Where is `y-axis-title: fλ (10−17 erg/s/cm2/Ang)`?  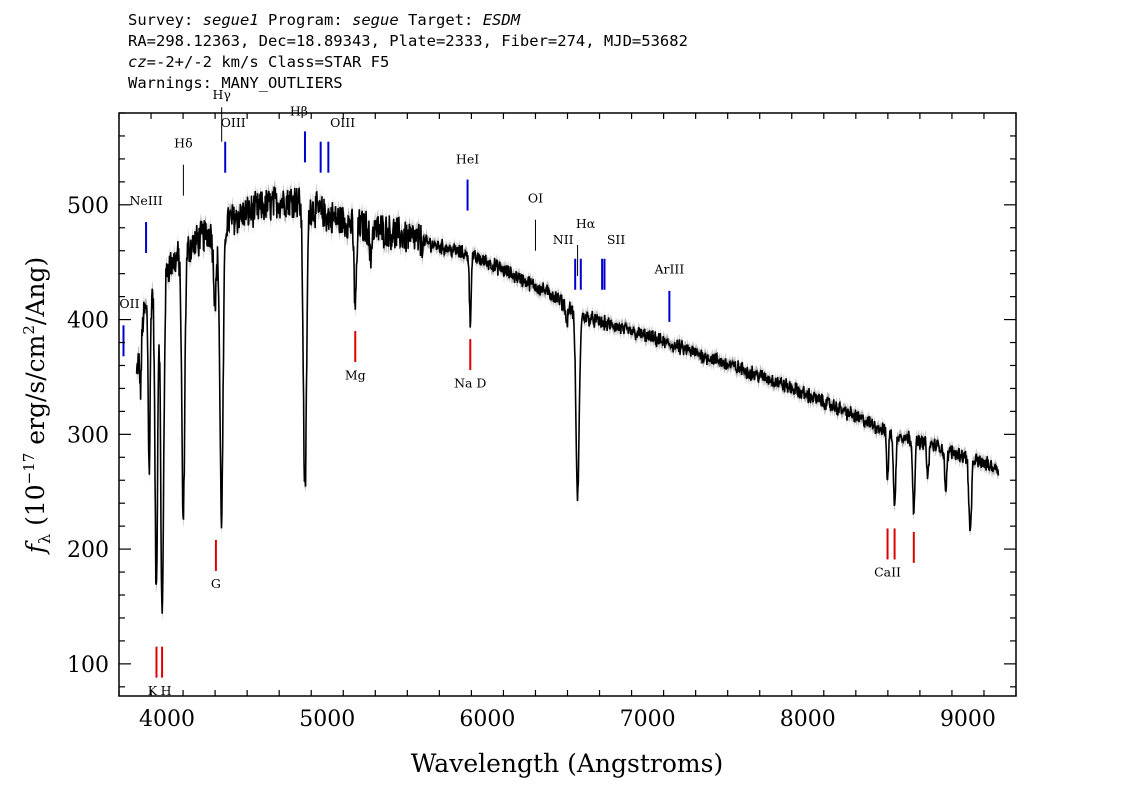
y-axis-title: fλ (10−17 erg/s/cm2/Ang) is located at coordinates (37, 406).